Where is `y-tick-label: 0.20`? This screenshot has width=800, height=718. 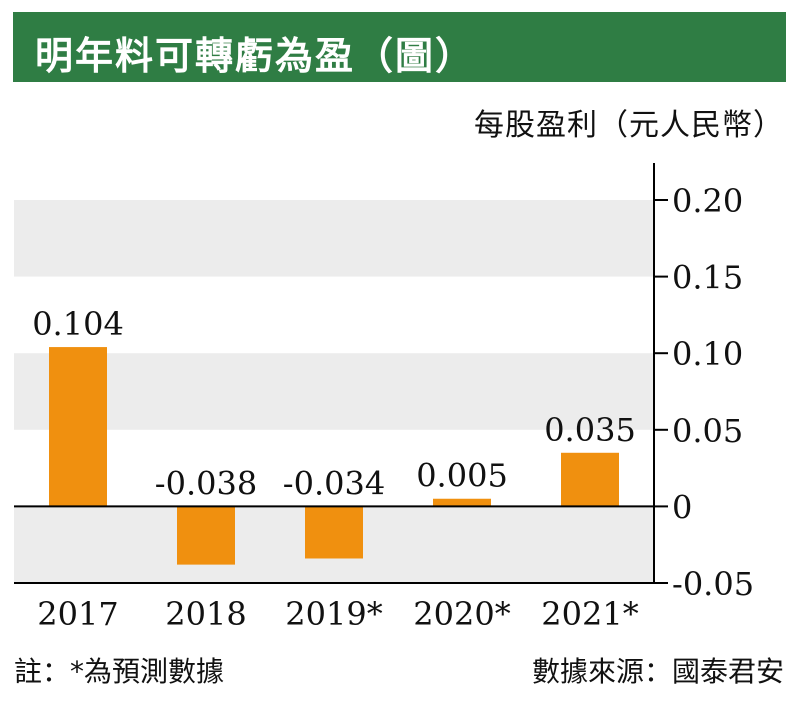
y-tick-label: 0.20 is located at coordinates (707, 201).